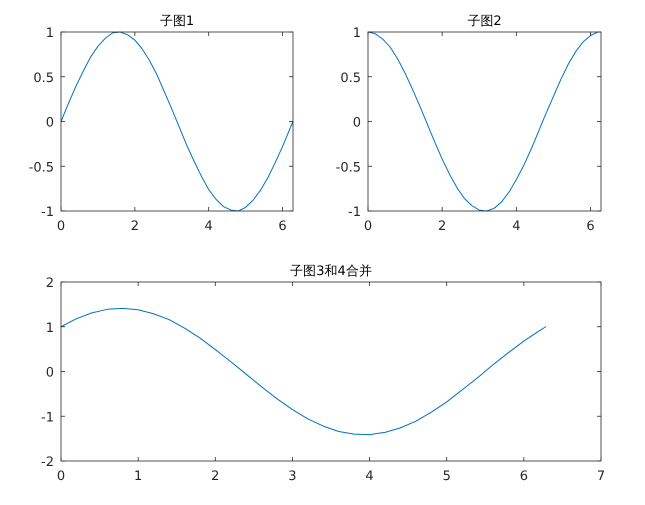  Describe the element at coordinates (177, 21) in the screenshot. I see `chart-title: 子图1` at that location.